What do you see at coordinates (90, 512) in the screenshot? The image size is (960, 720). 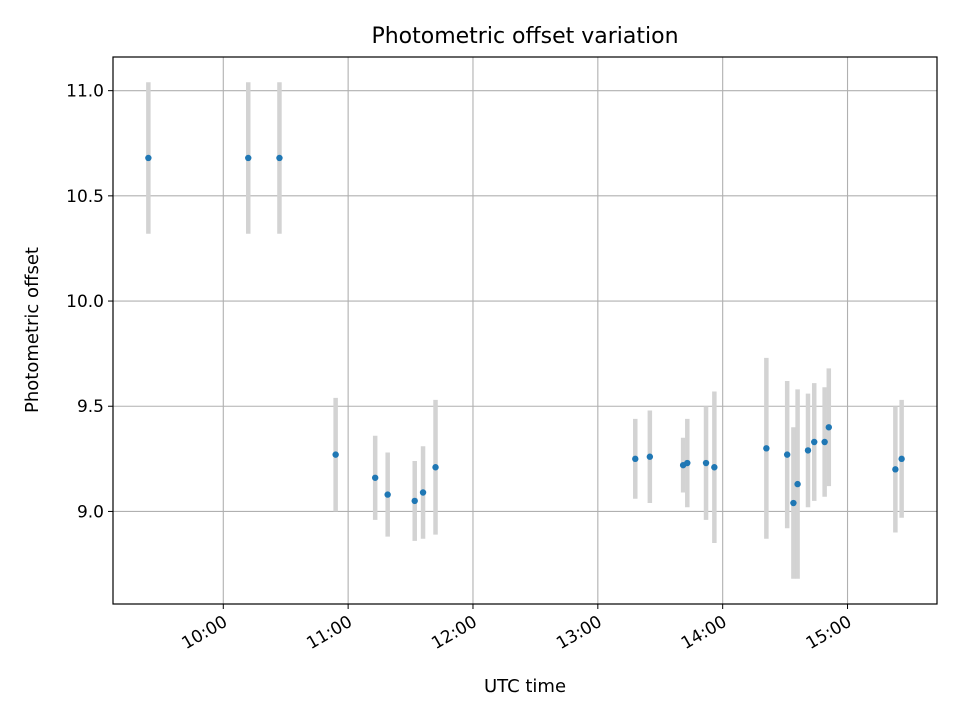 I see `y-tick-label: 9.0` at bounding box center [90, 512].